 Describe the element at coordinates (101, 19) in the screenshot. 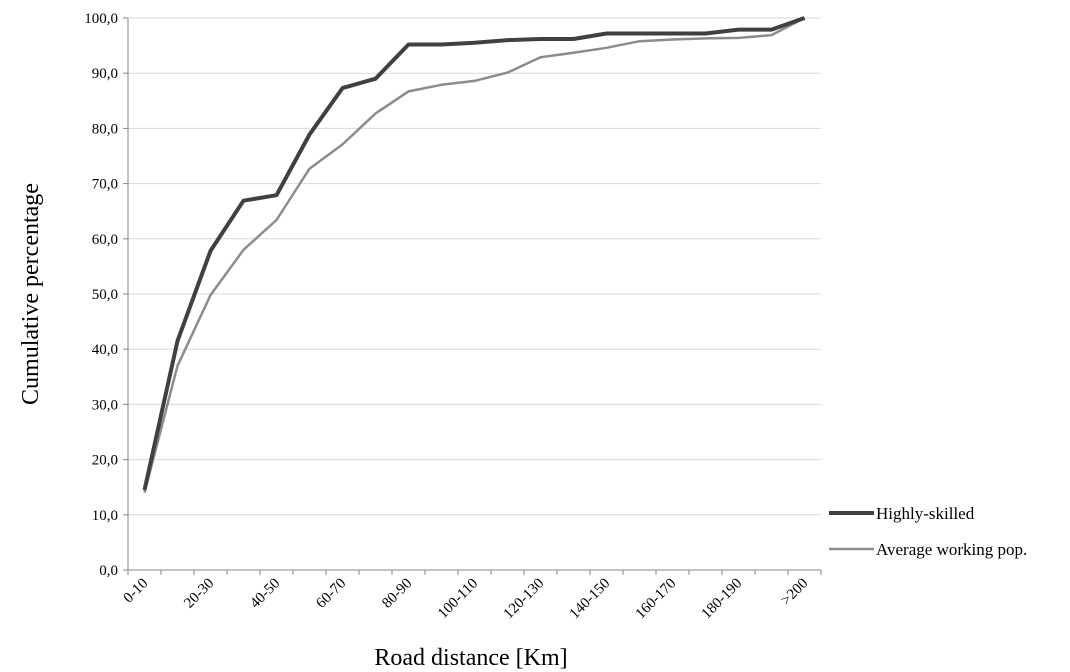

I see `y-tick-label: 100,0` at that location.